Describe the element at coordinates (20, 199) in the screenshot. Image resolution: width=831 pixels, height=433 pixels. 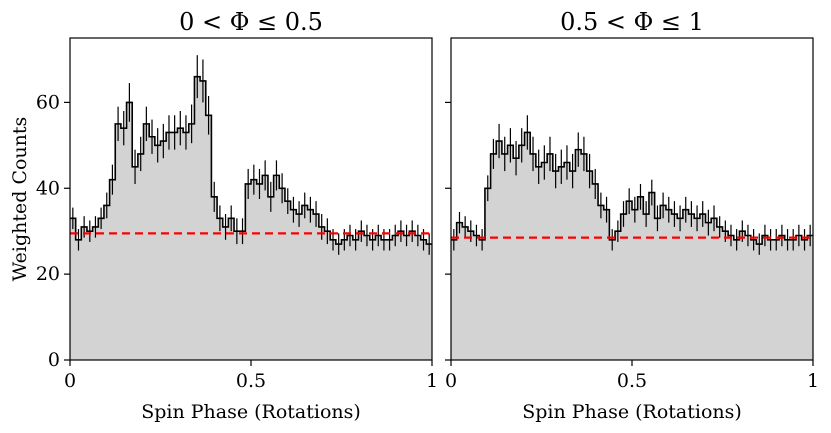
I see `y-axis-label: Weighted Counts` at that location.